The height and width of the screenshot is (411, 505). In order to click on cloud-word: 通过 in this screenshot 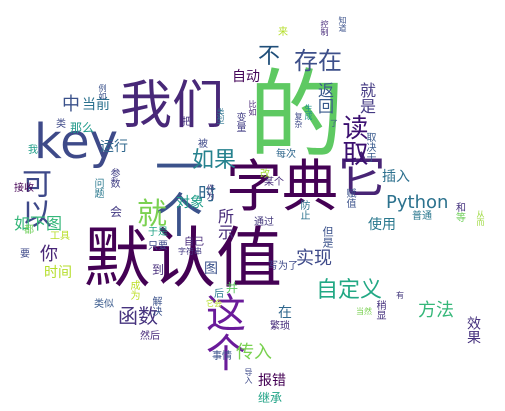, I will do `click(264, 222)`.